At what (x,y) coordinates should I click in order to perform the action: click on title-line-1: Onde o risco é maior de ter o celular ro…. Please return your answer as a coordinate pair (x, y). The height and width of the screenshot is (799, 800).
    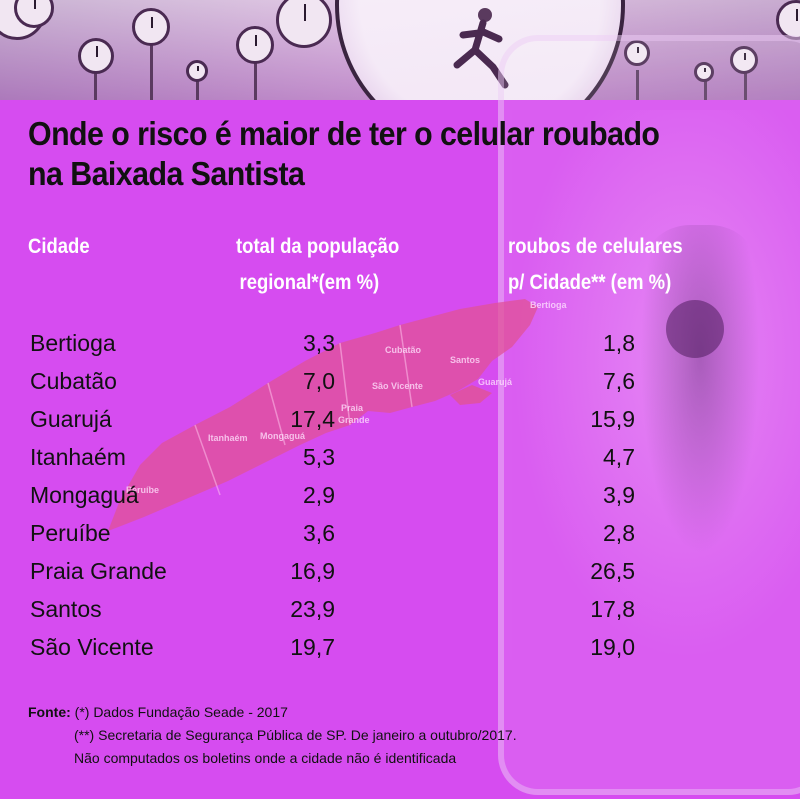
    Looking at the image, I should click on (344, 133).